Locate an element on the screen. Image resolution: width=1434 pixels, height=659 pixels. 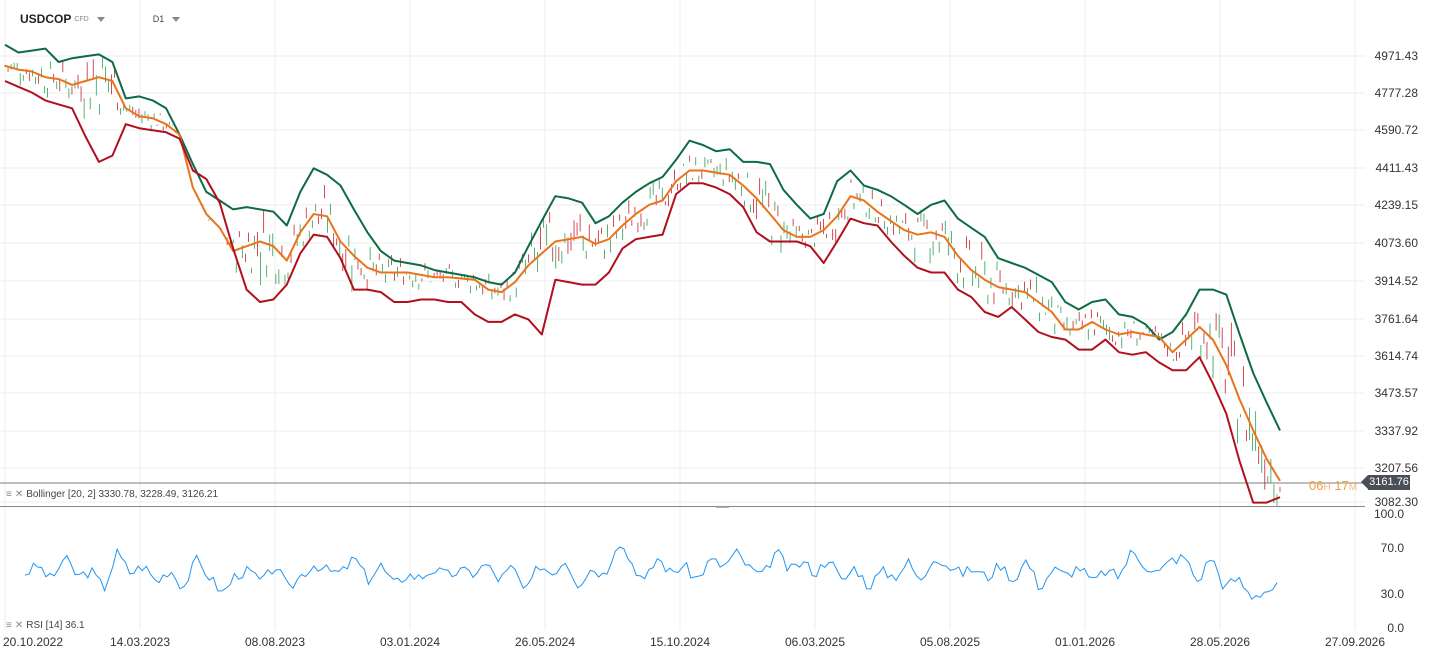
symbol-dropdown-icon is located at coordinates (100, 19).